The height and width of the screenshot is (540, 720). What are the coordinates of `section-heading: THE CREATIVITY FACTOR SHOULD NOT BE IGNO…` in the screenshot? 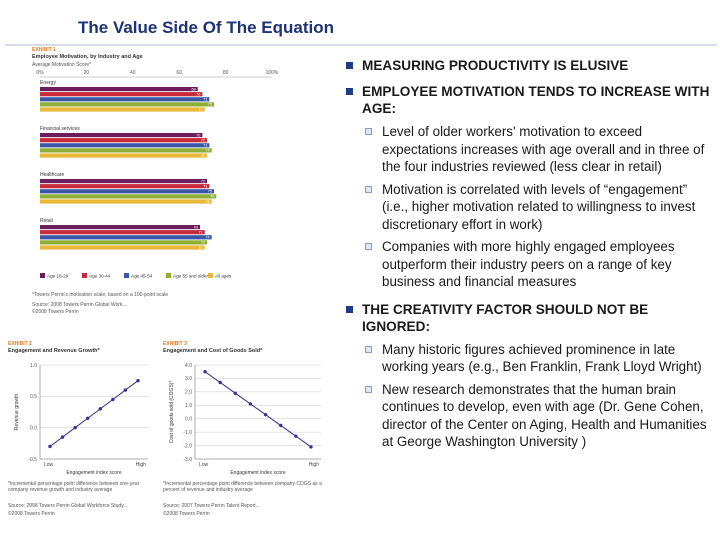 It's located at (526, 318).